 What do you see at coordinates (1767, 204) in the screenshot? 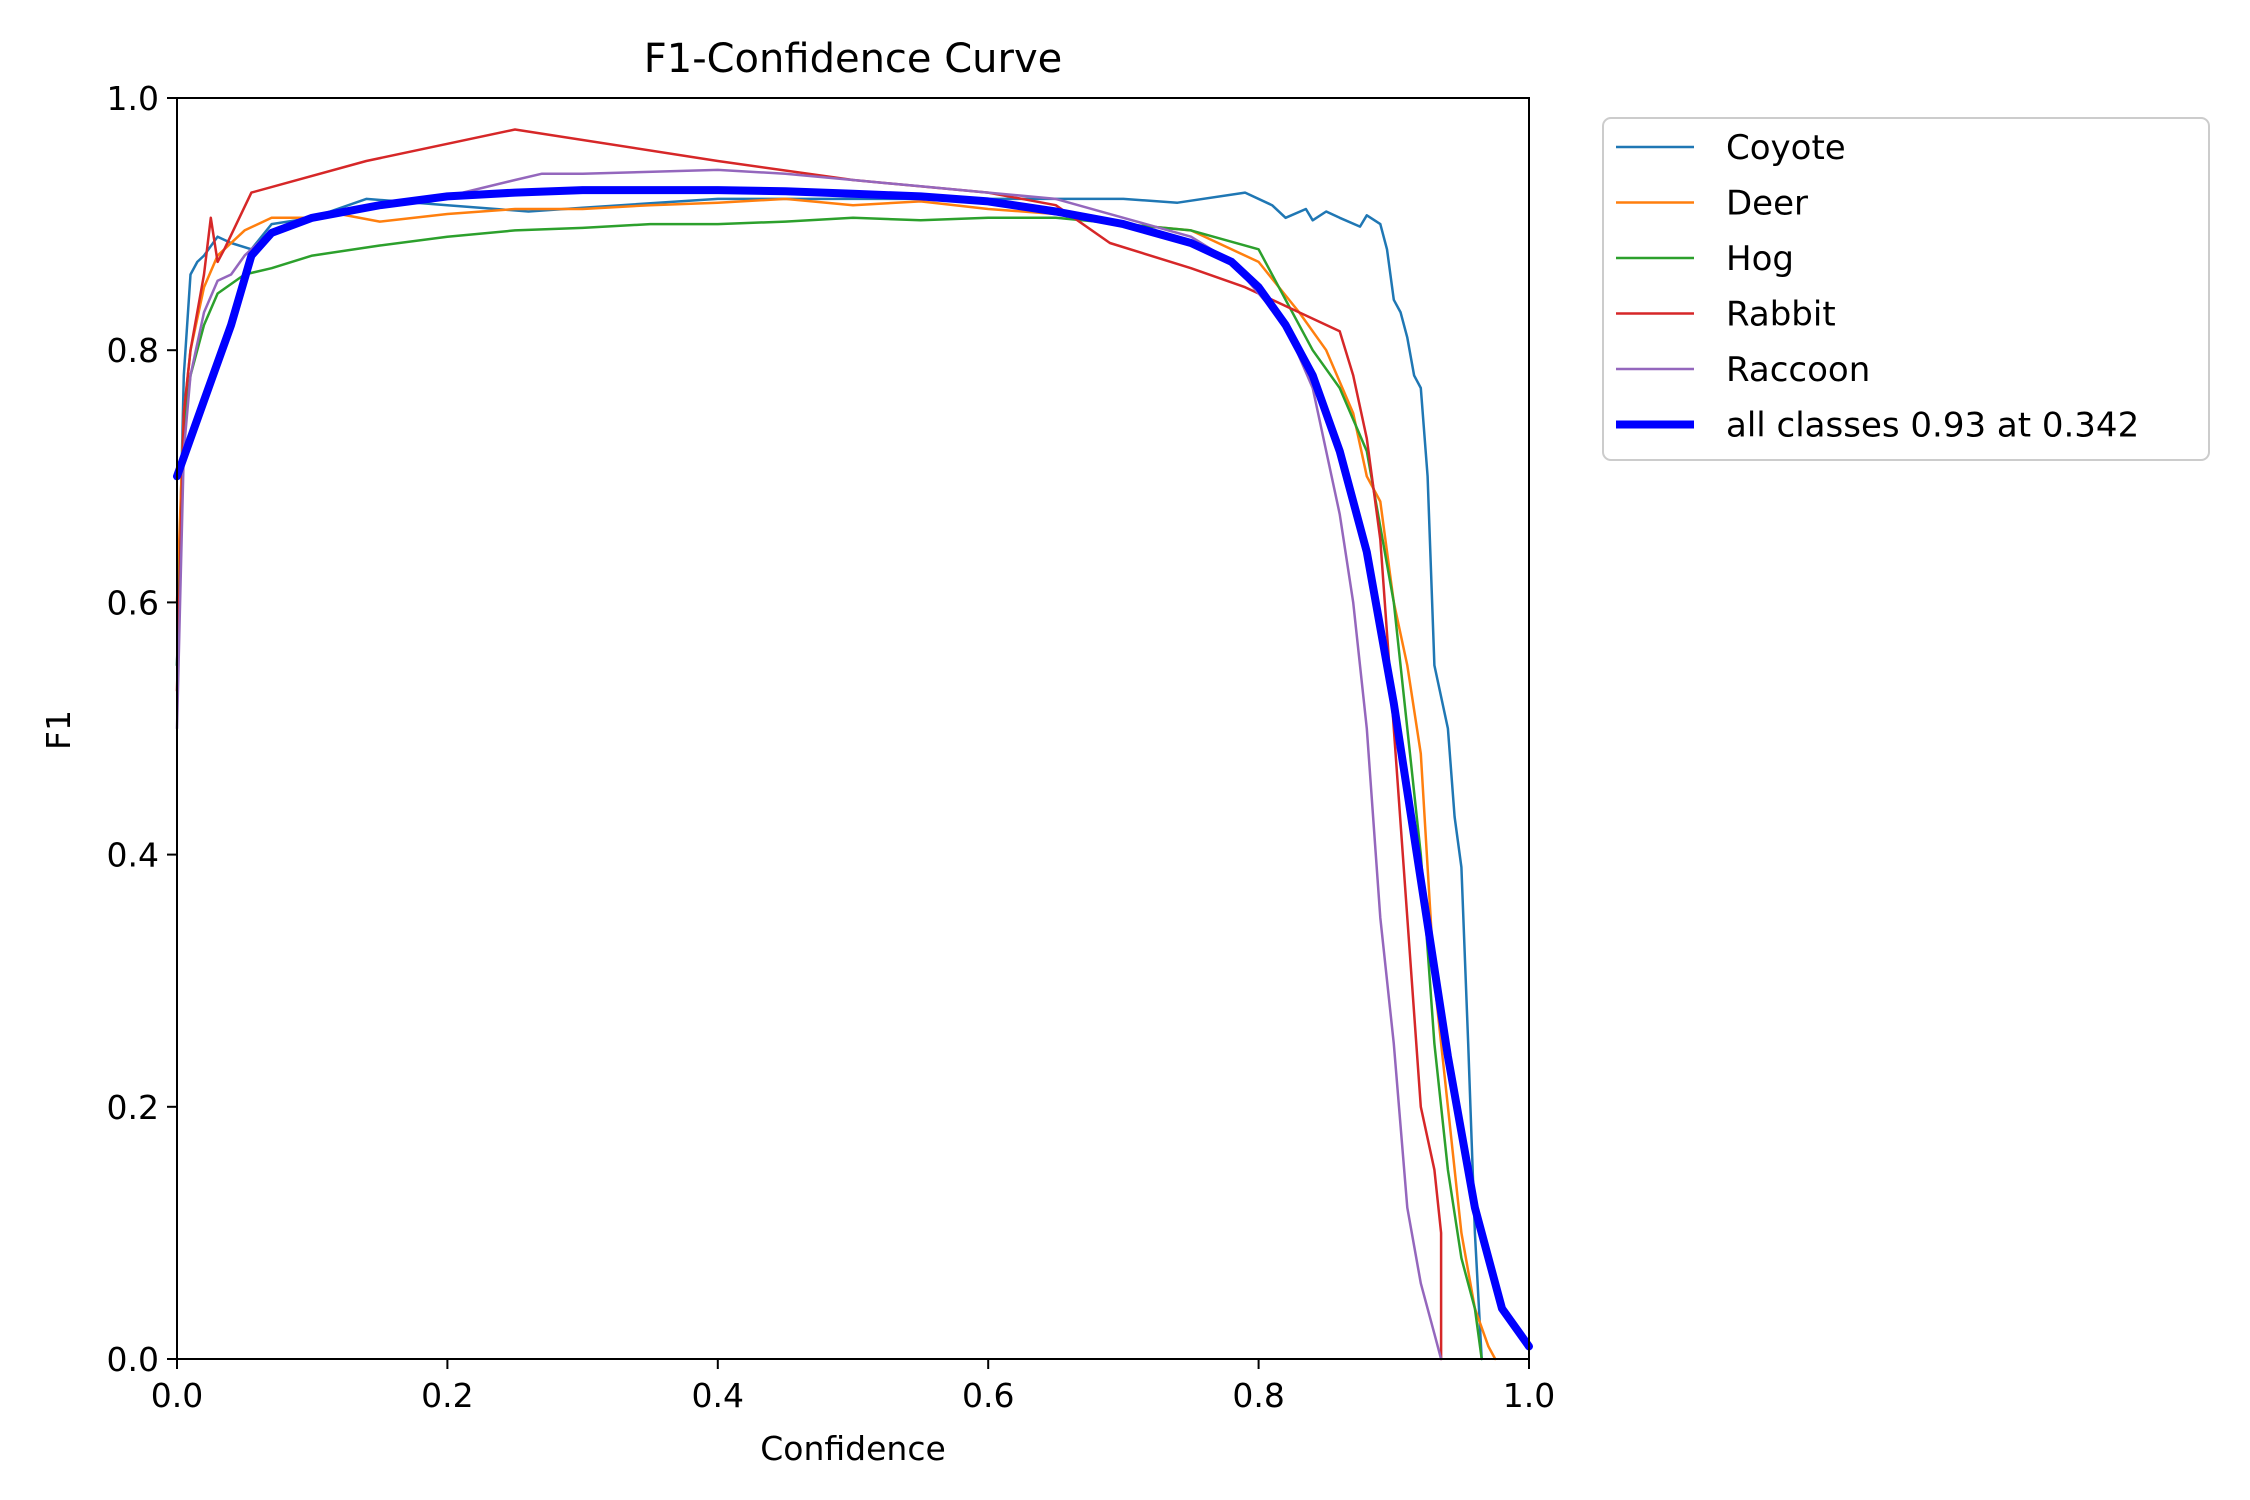
I see `legend-label-1: Deer` at bounding box center [1767, 204].